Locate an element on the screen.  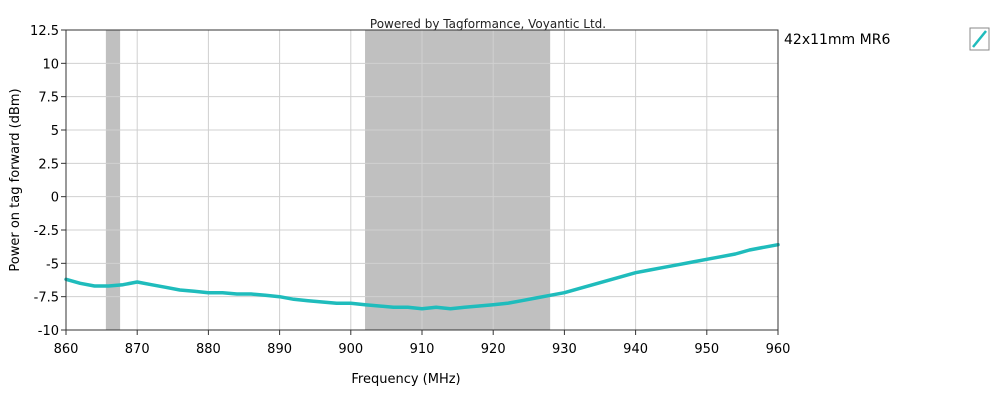
x-tick-label: 860 is located at coordinates (66, 349).